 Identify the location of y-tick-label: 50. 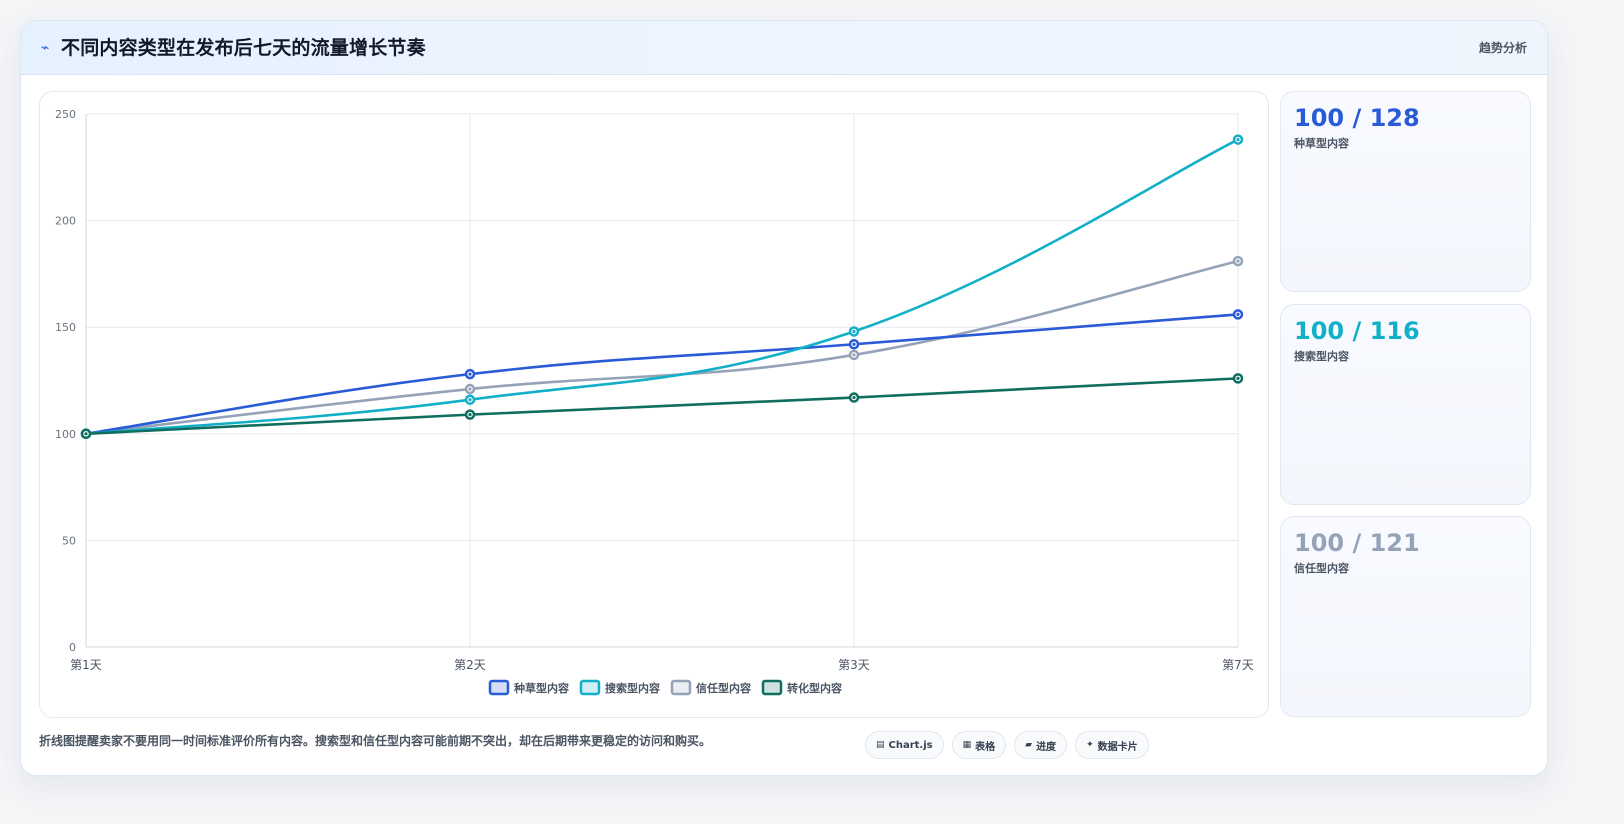
(69, 540).